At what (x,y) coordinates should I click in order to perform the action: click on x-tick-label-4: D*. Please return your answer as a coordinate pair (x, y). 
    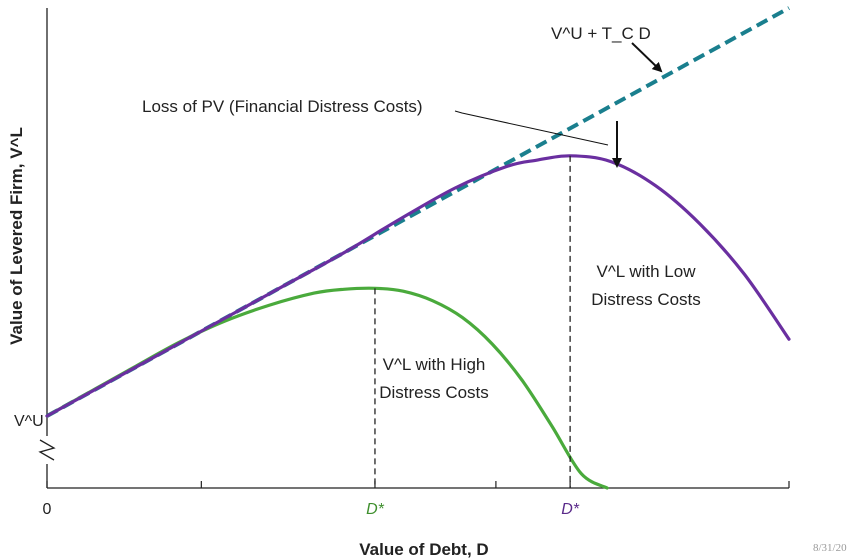
    Looking at the image, I should click on (570, 509).